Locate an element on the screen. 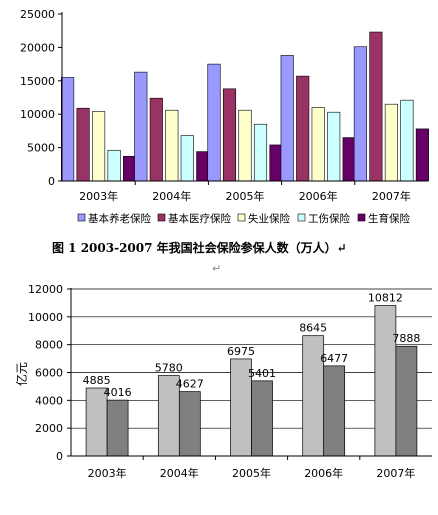 The image size is (438, 515). chart1-y-tick-label: 0 is located at coordinates (51, 181).